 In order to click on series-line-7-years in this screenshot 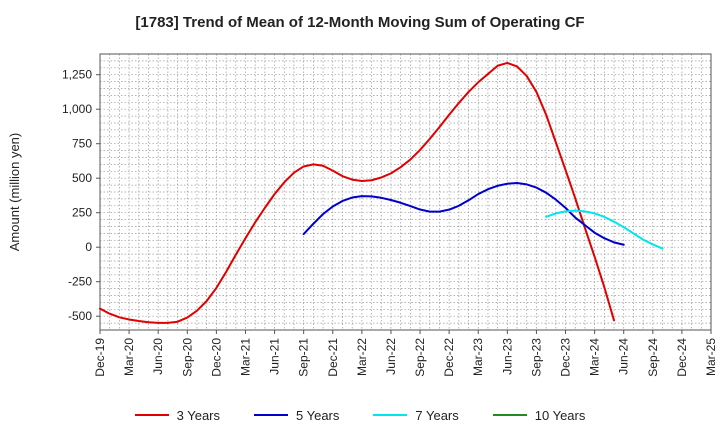, I will do `click(604, 229)`.